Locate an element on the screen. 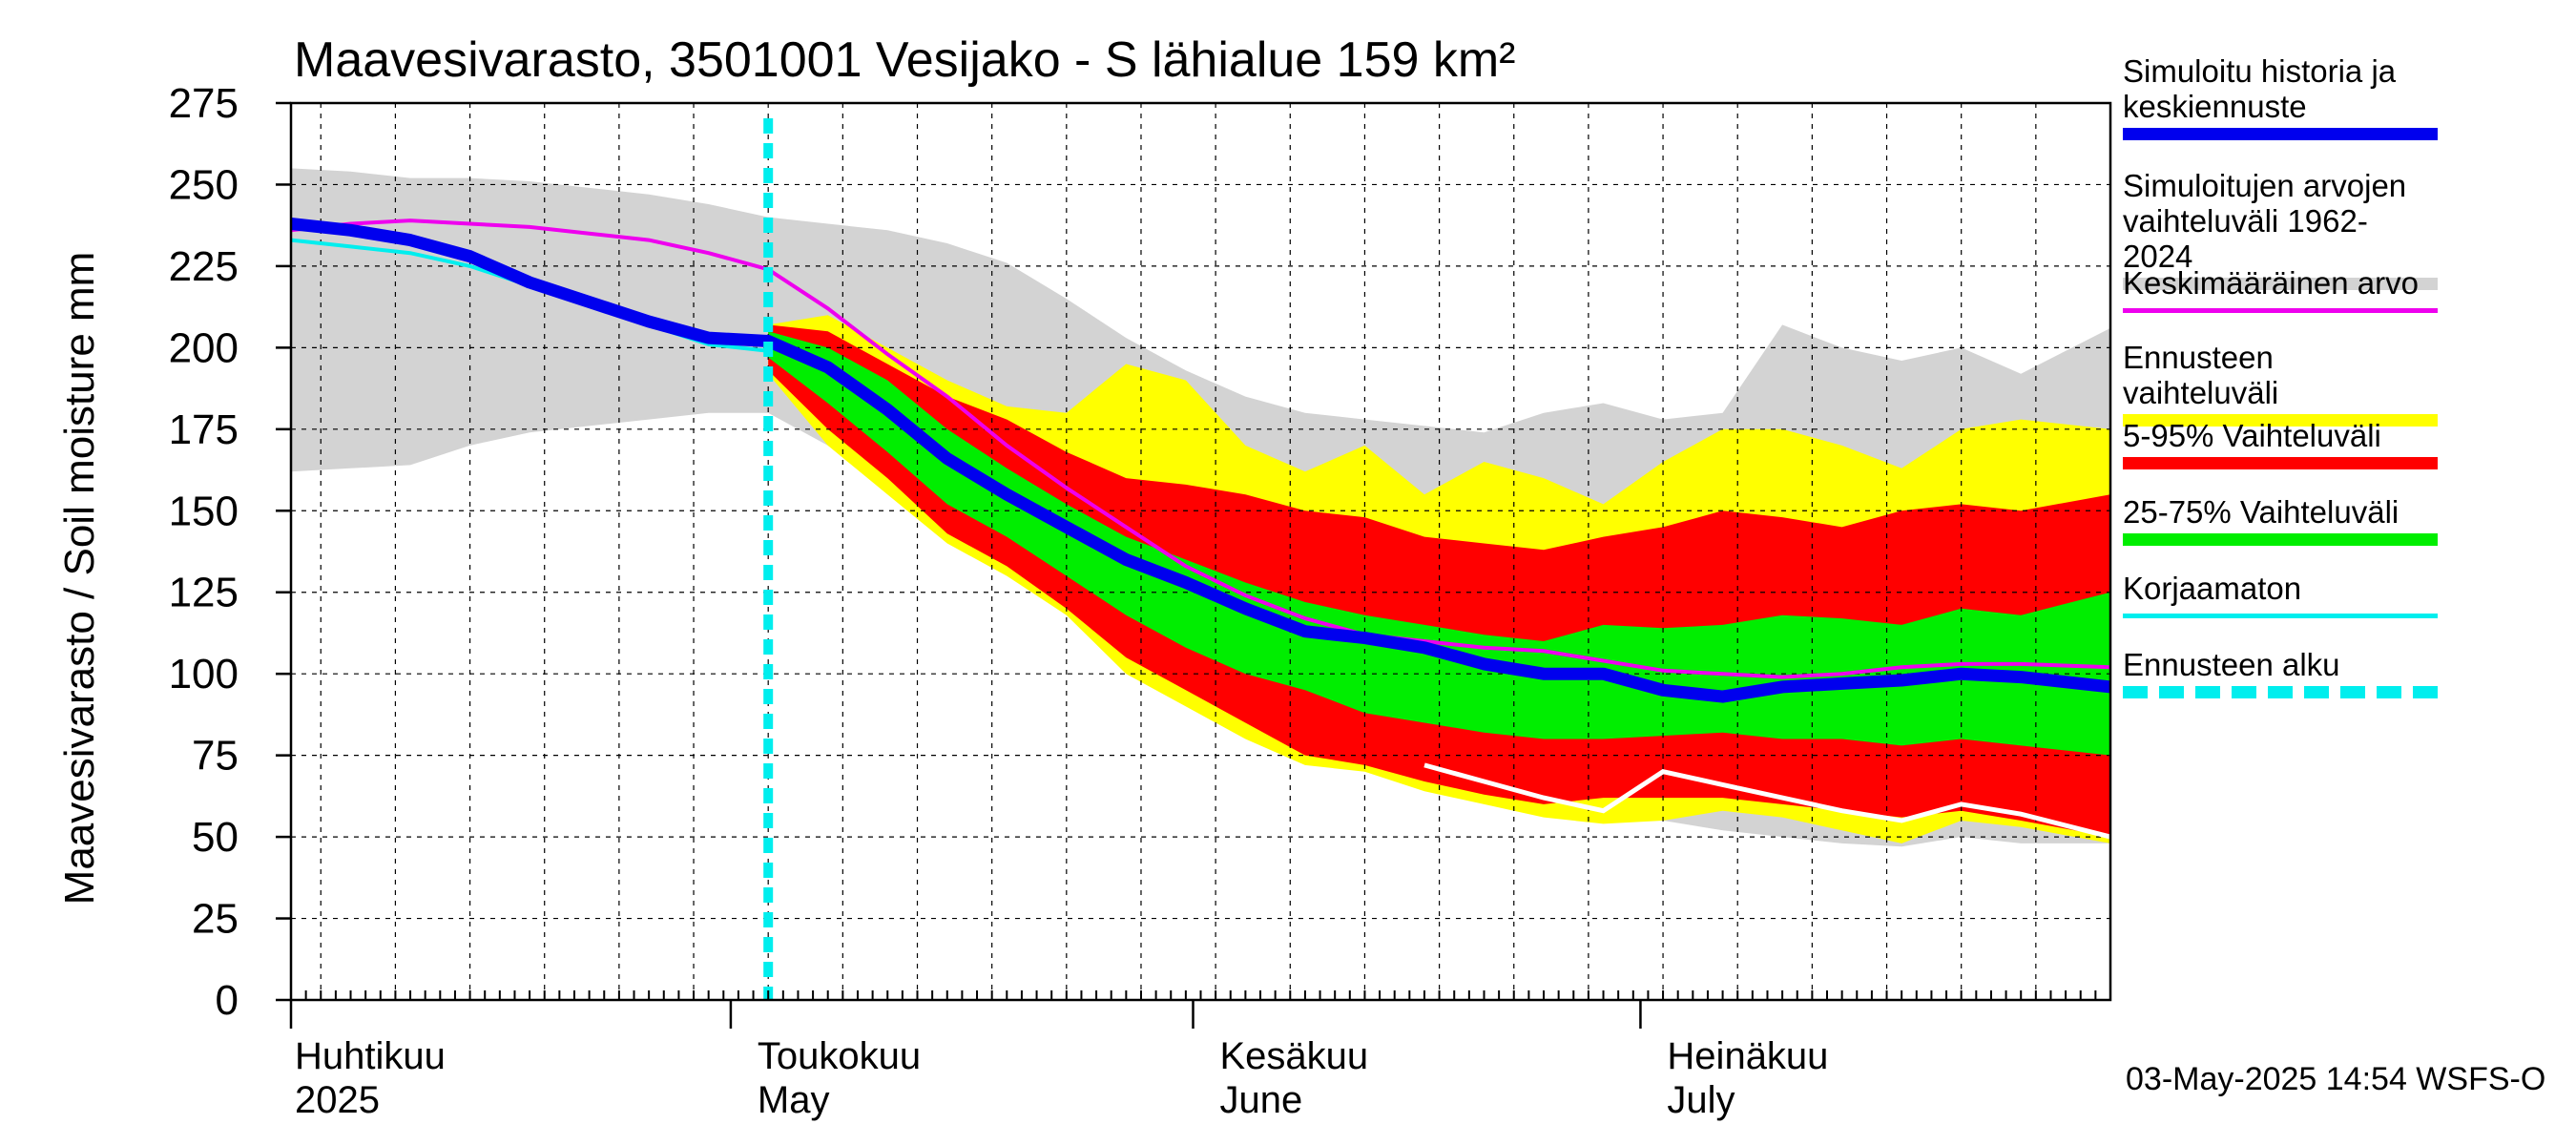  y-tick-label: 200 is located at coordinates (204, 348).